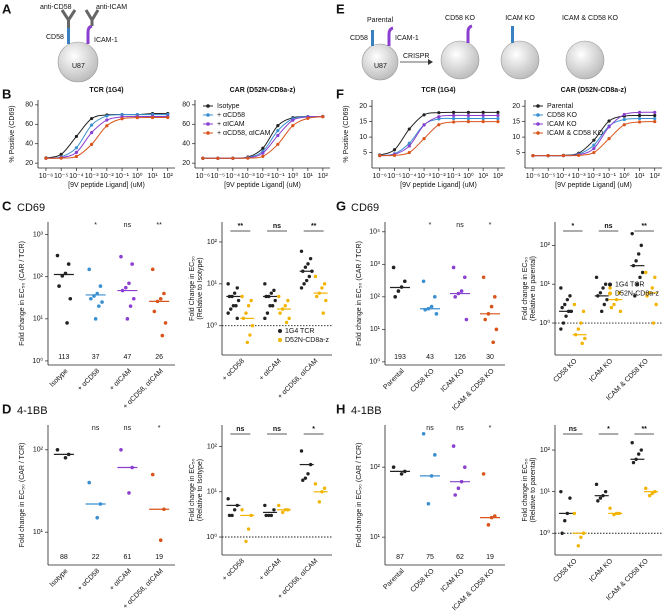 This screenshot has width=667, height=612. What do you see at coordinates (200, 490) in the screenshot?
I see `y-axis-label: (Relative to Isotype)` at bounding box center [200, 490].